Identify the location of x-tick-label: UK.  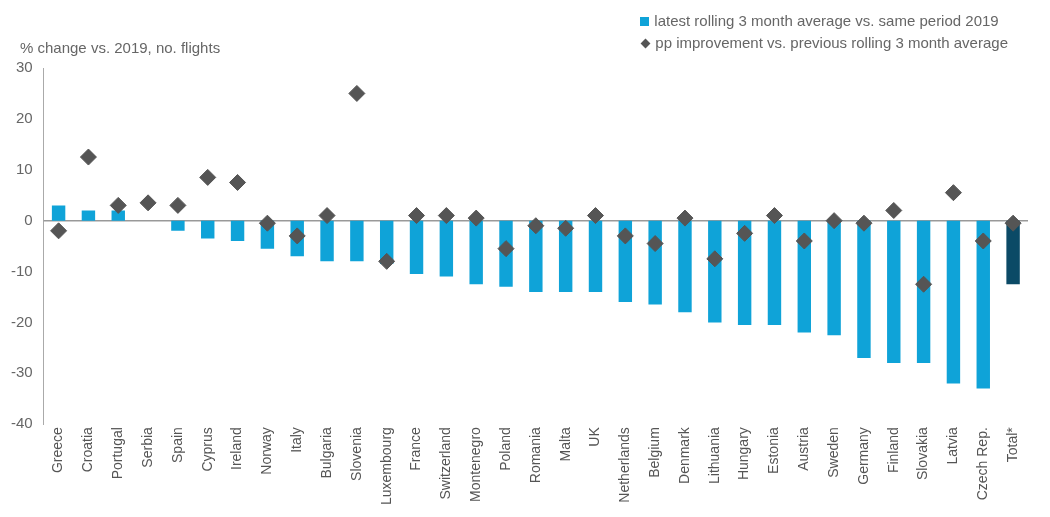
(594, 436).